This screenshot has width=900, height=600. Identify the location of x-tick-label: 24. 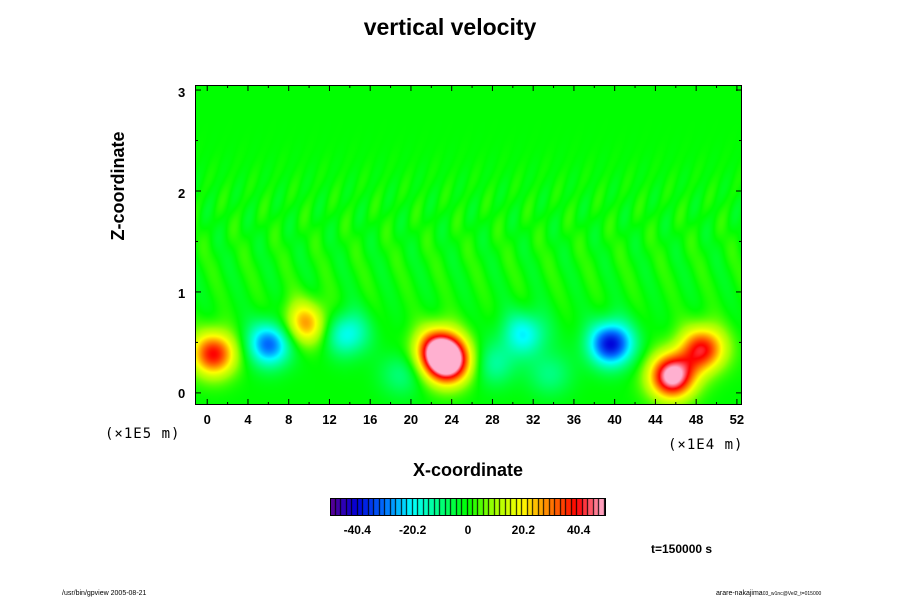
(451, 419).